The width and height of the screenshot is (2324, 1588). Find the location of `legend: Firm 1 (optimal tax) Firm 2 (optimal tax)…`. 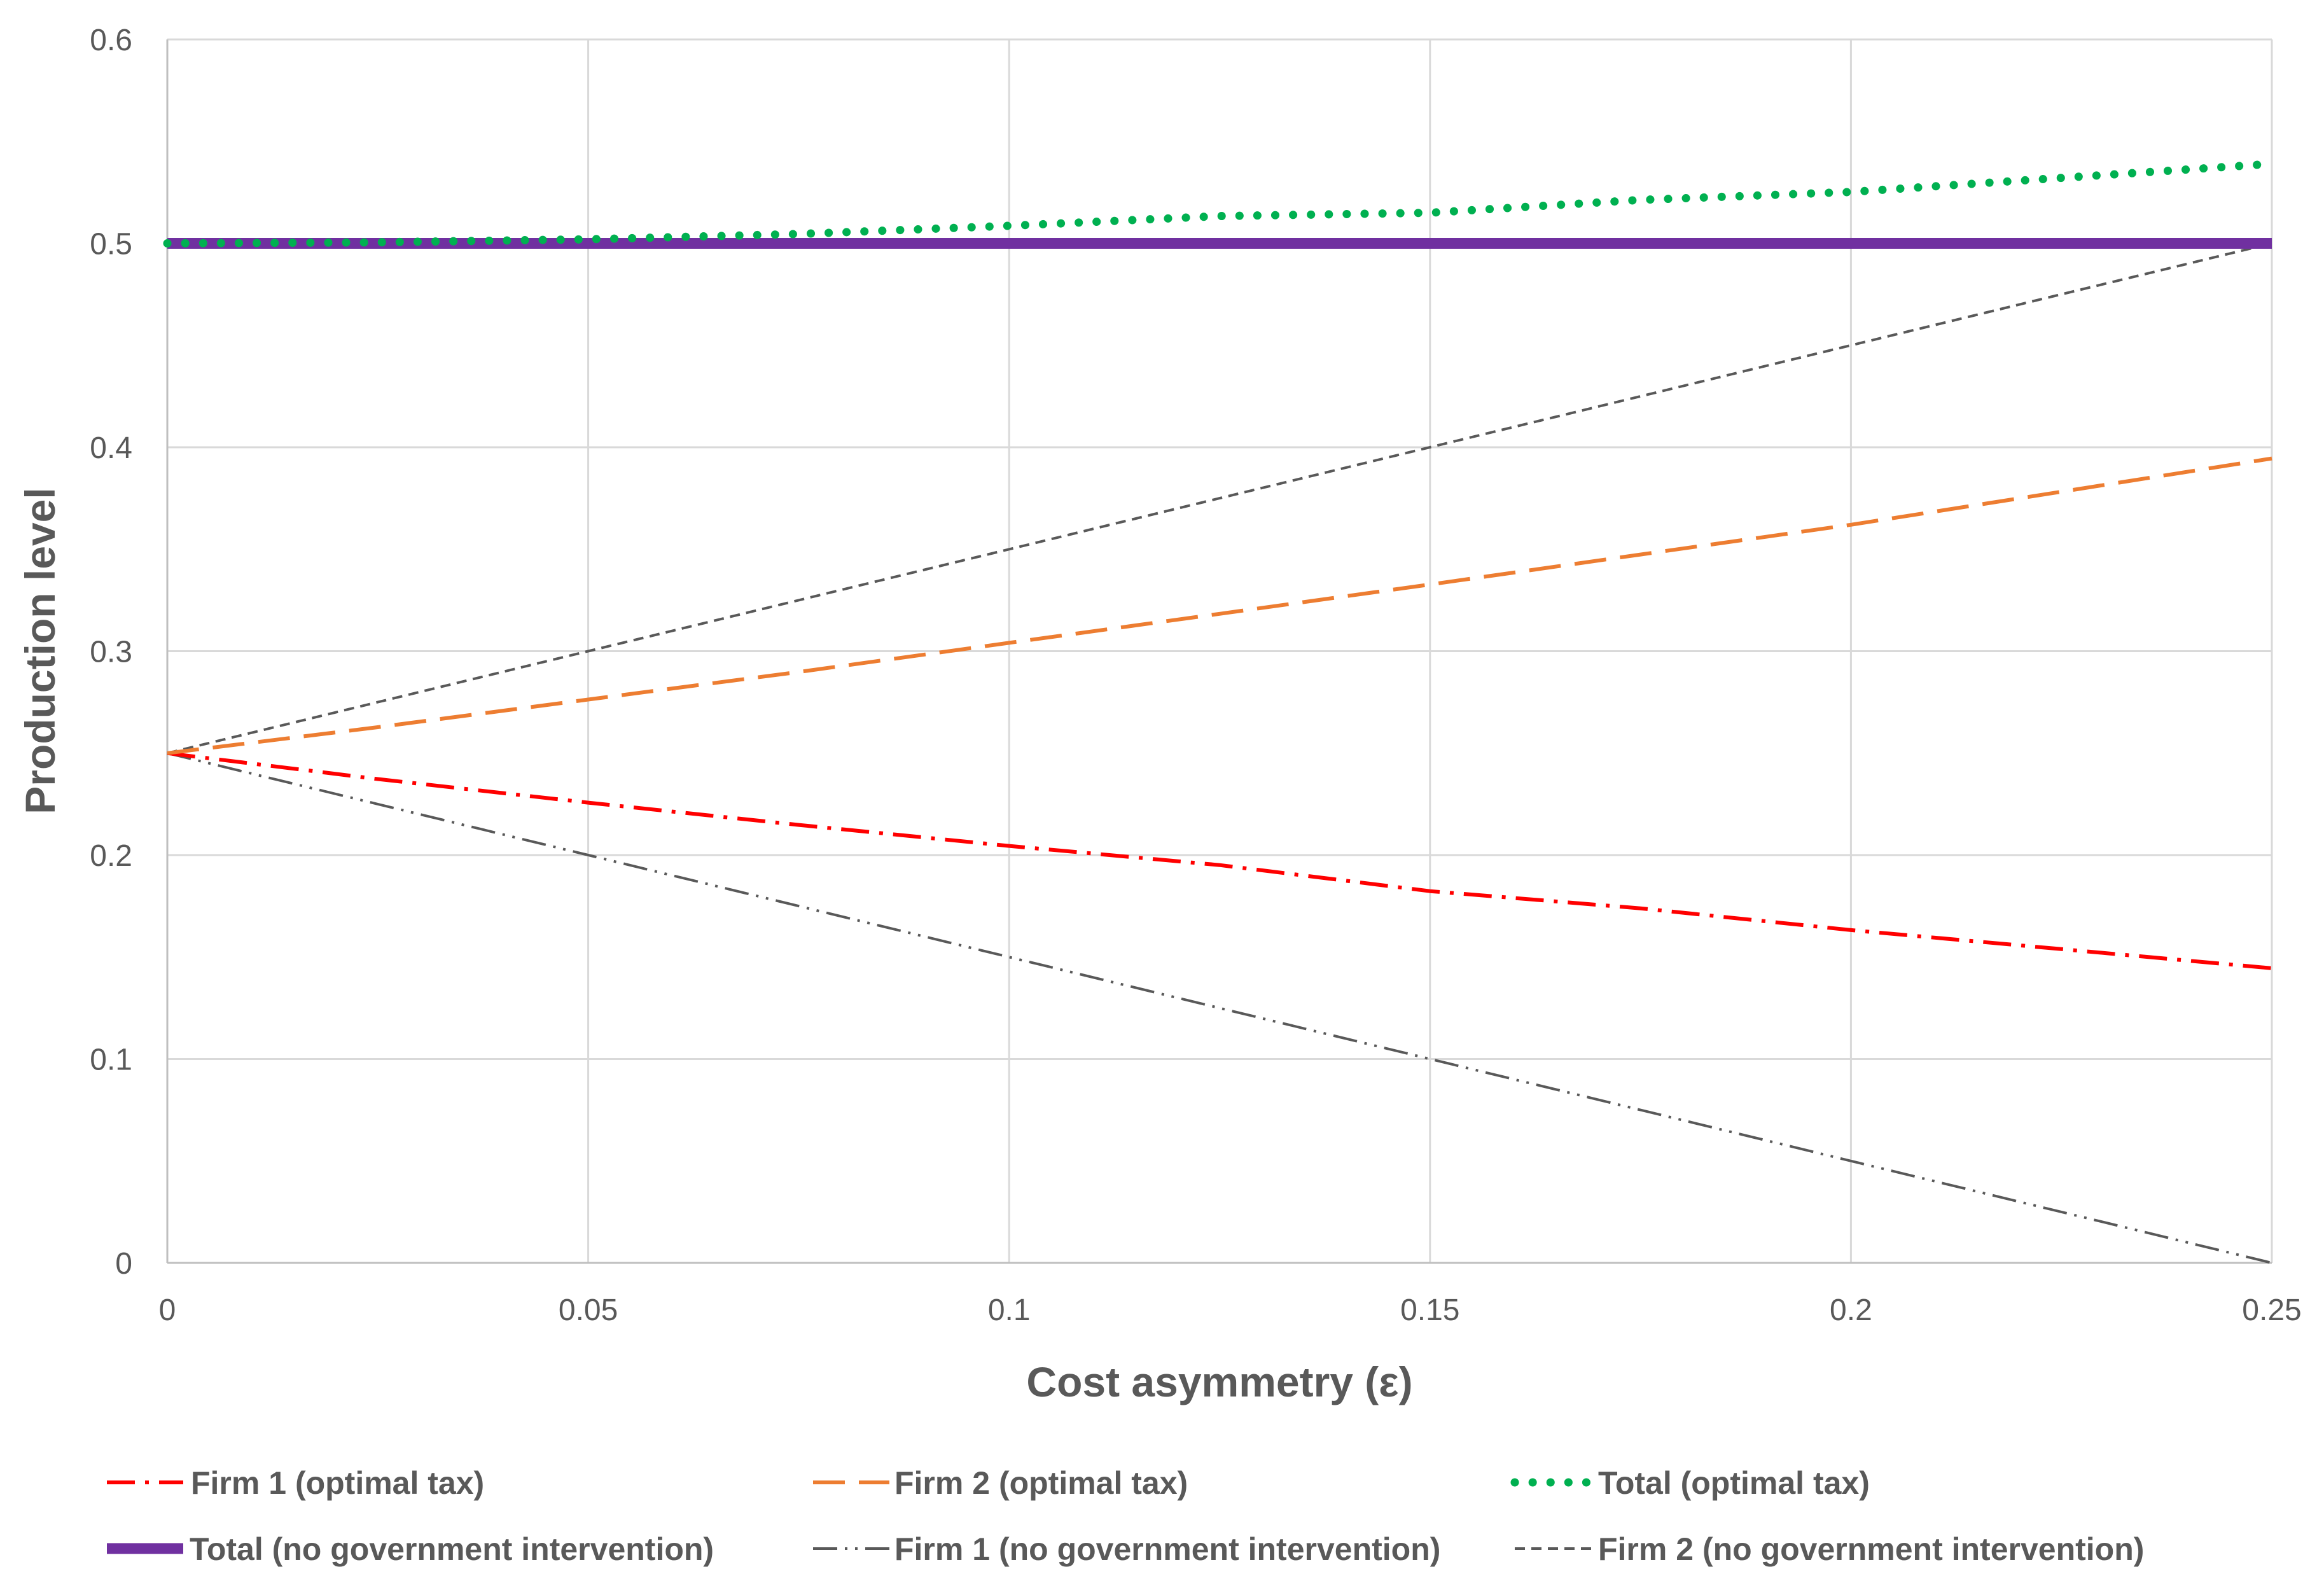

legend: Firm 1 (optimal tax) Firm 2 (optimal tax)… is located at coordinates (1126, 1516).